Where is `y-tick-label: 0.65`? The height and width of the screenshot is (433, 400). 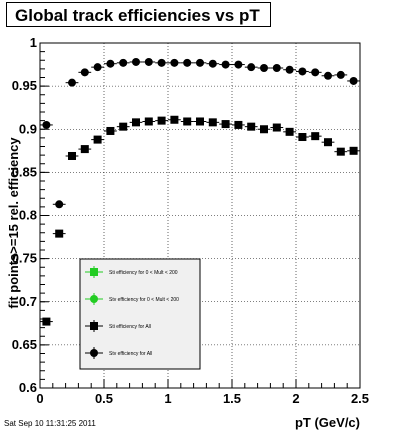
y-tick-label: 0.65 is located at coordinates (24, 344).